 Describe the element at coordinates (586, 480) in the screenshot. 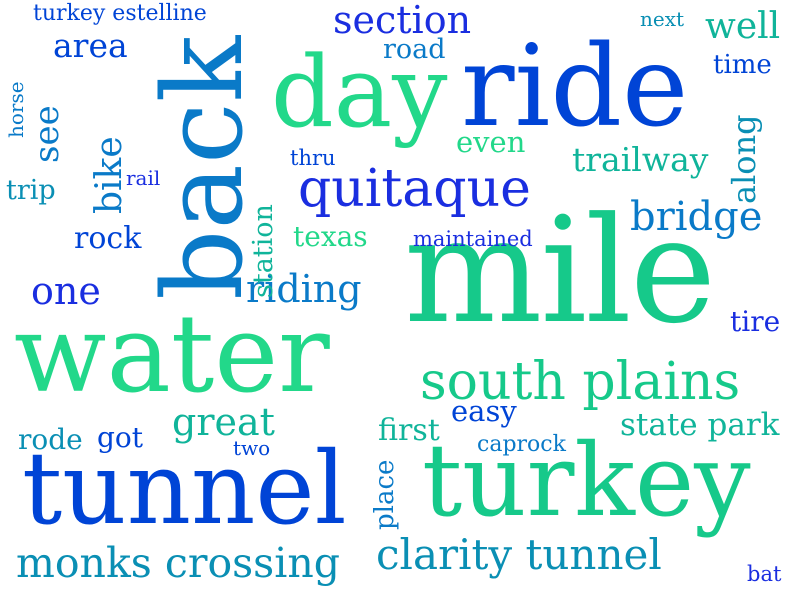

I see `word-turkey: turkey` at that location.